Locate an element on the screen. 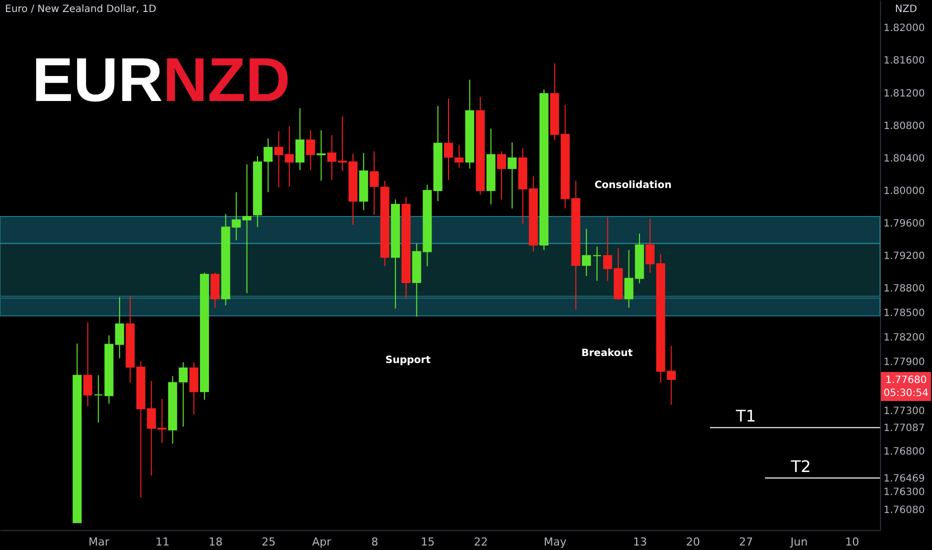 The height and width of the screenshot is (550, 932). y-tick-label: 1.77087 is located at coordinates (904, 428).